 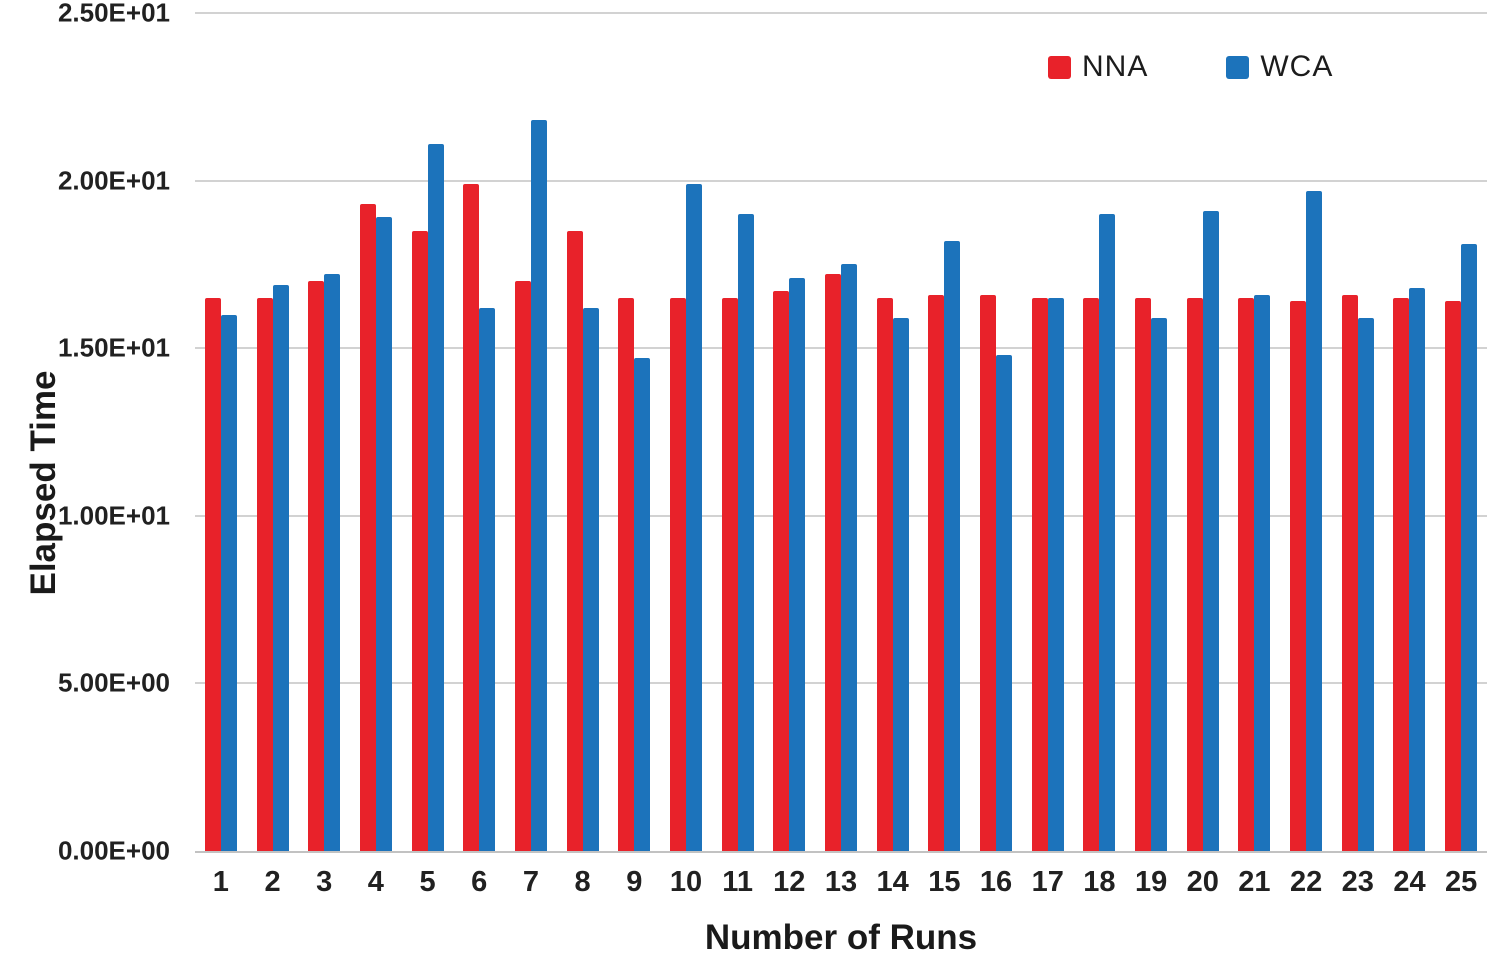 What do you see at coordinates (1254, 882) in the screenshot?
I see `x-tick-label: 21` at bounding box center [1254, 882].